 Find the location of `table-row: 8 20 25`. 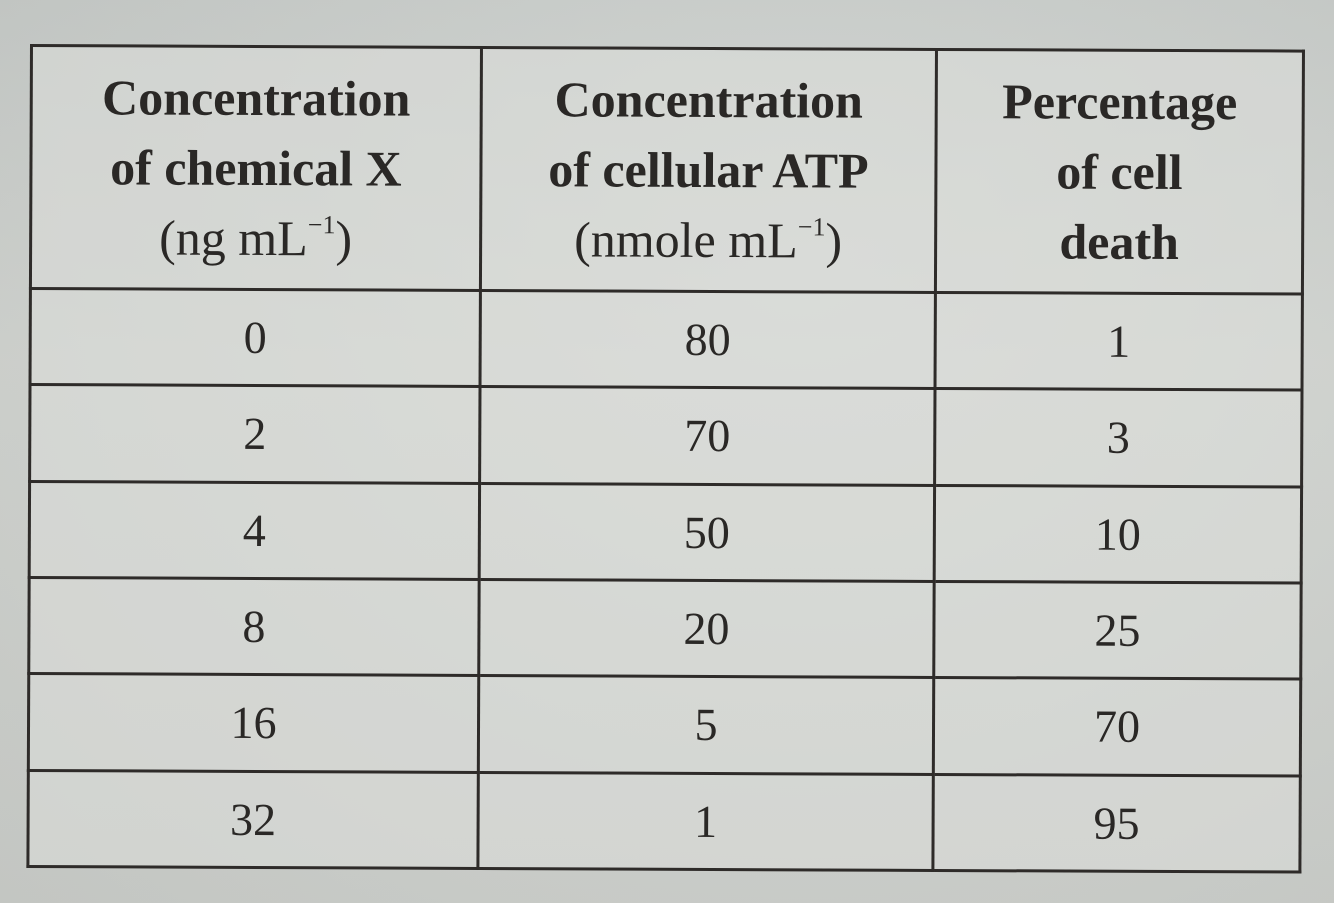

table-row: 8 20 25 is located at coordinates (665, 628).